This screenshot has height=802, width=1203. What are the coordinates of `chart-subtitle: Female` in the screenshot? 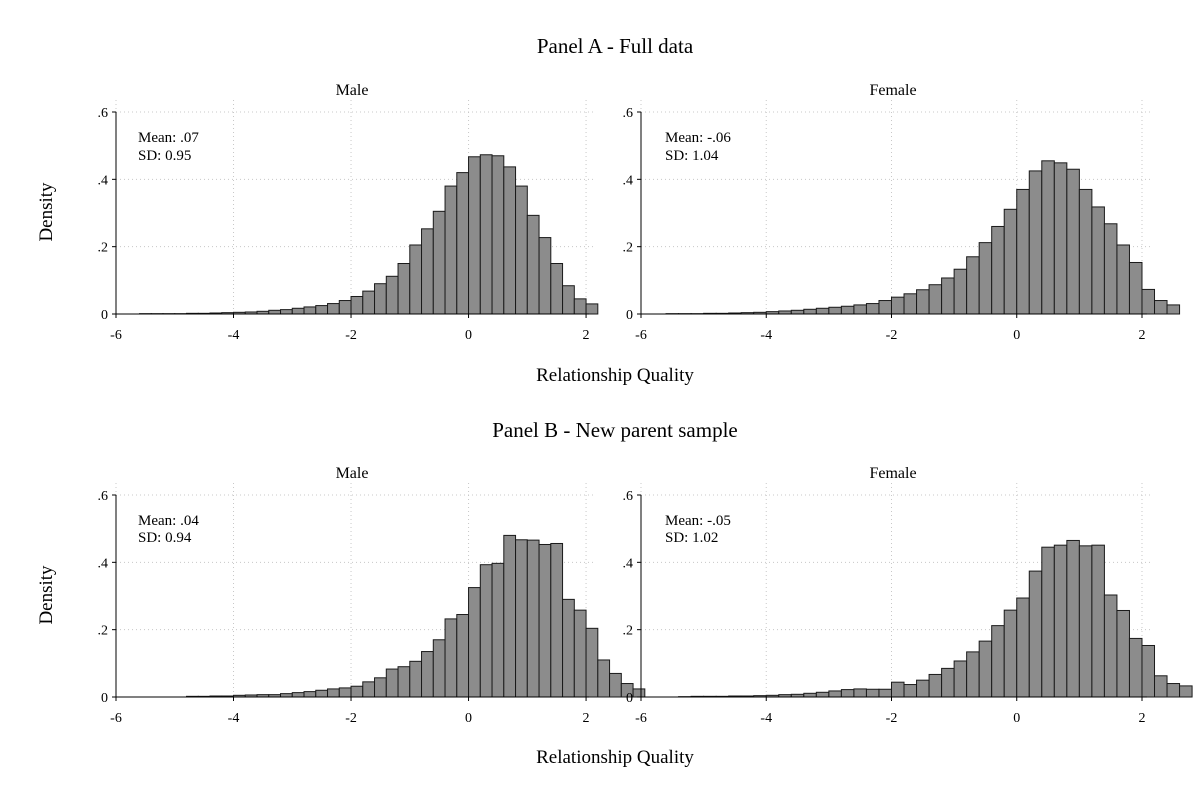 It's located at (892, 473).